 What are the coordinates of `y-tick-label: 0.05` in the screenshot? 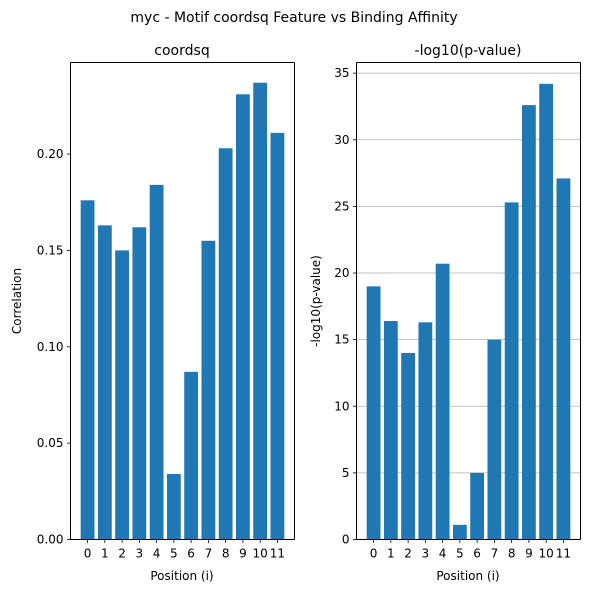 It's located at (50, 443).